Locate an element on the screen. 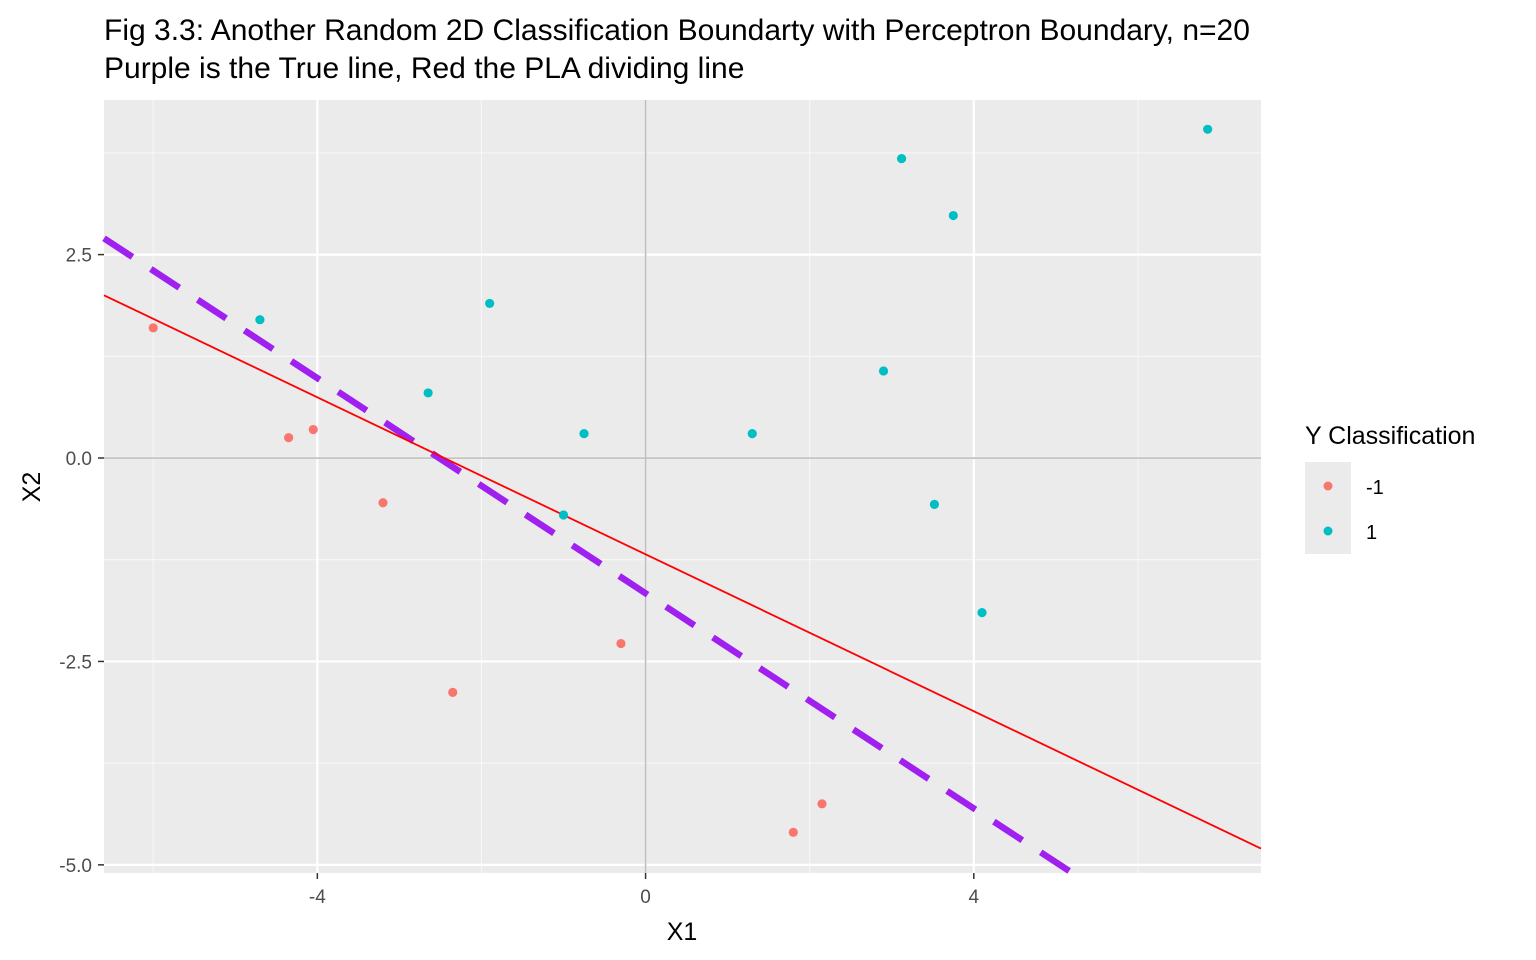 This screenshot has height=960, width=1536. x-tick-label: 4 is located at coordinates (974, 897).